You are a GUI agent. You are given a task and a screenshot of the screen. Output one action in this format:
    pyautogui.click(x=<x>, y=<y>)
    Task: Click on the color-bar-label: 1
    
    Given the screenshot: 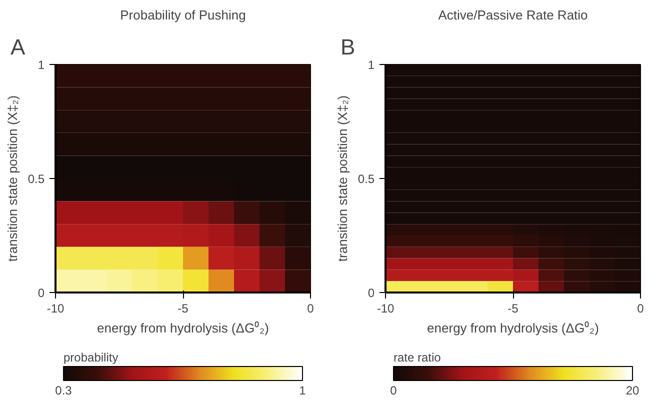 What is the action you would take?
    pyautogui.click(x=302, y=391)
    